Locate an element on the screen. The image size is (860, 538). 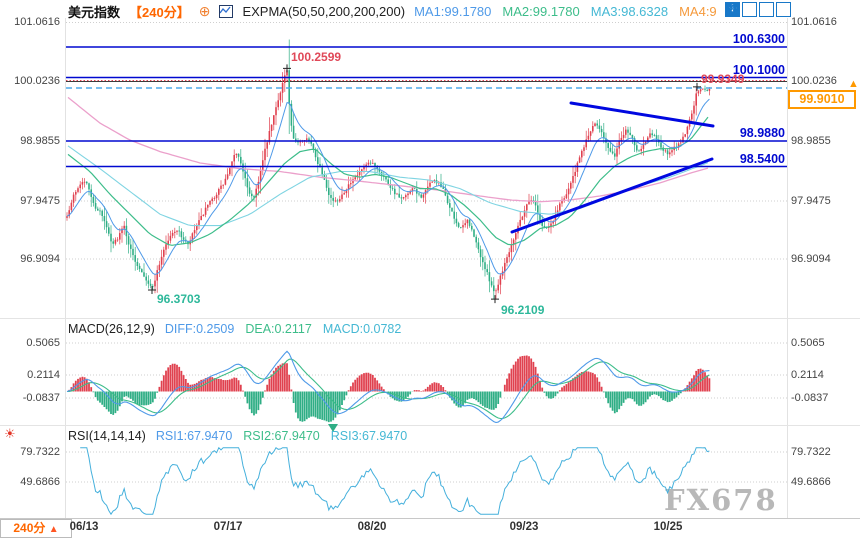
axis-scale-icon is located at coordinates (750, 9).